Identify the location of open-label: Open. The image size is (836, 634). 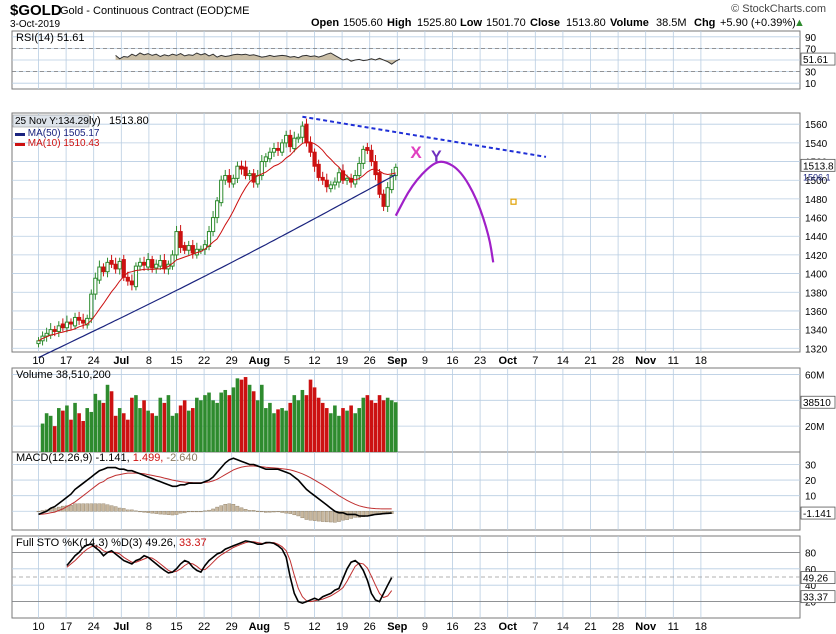
(325, 23).